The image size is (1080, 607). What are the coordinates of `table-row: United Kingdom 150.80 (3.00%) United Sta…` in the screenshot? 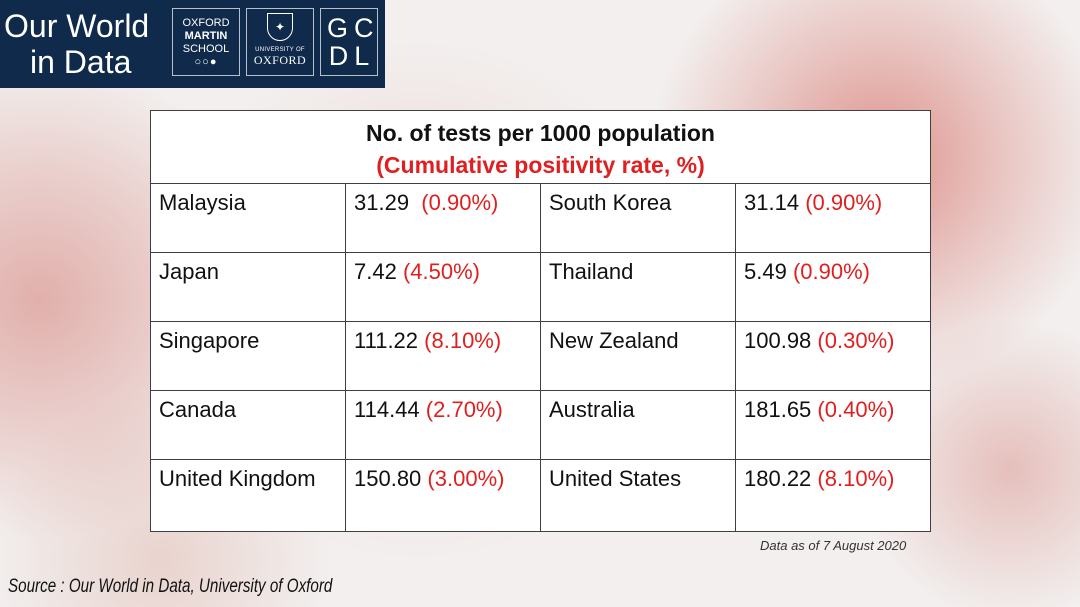 It's located at (540, 495).